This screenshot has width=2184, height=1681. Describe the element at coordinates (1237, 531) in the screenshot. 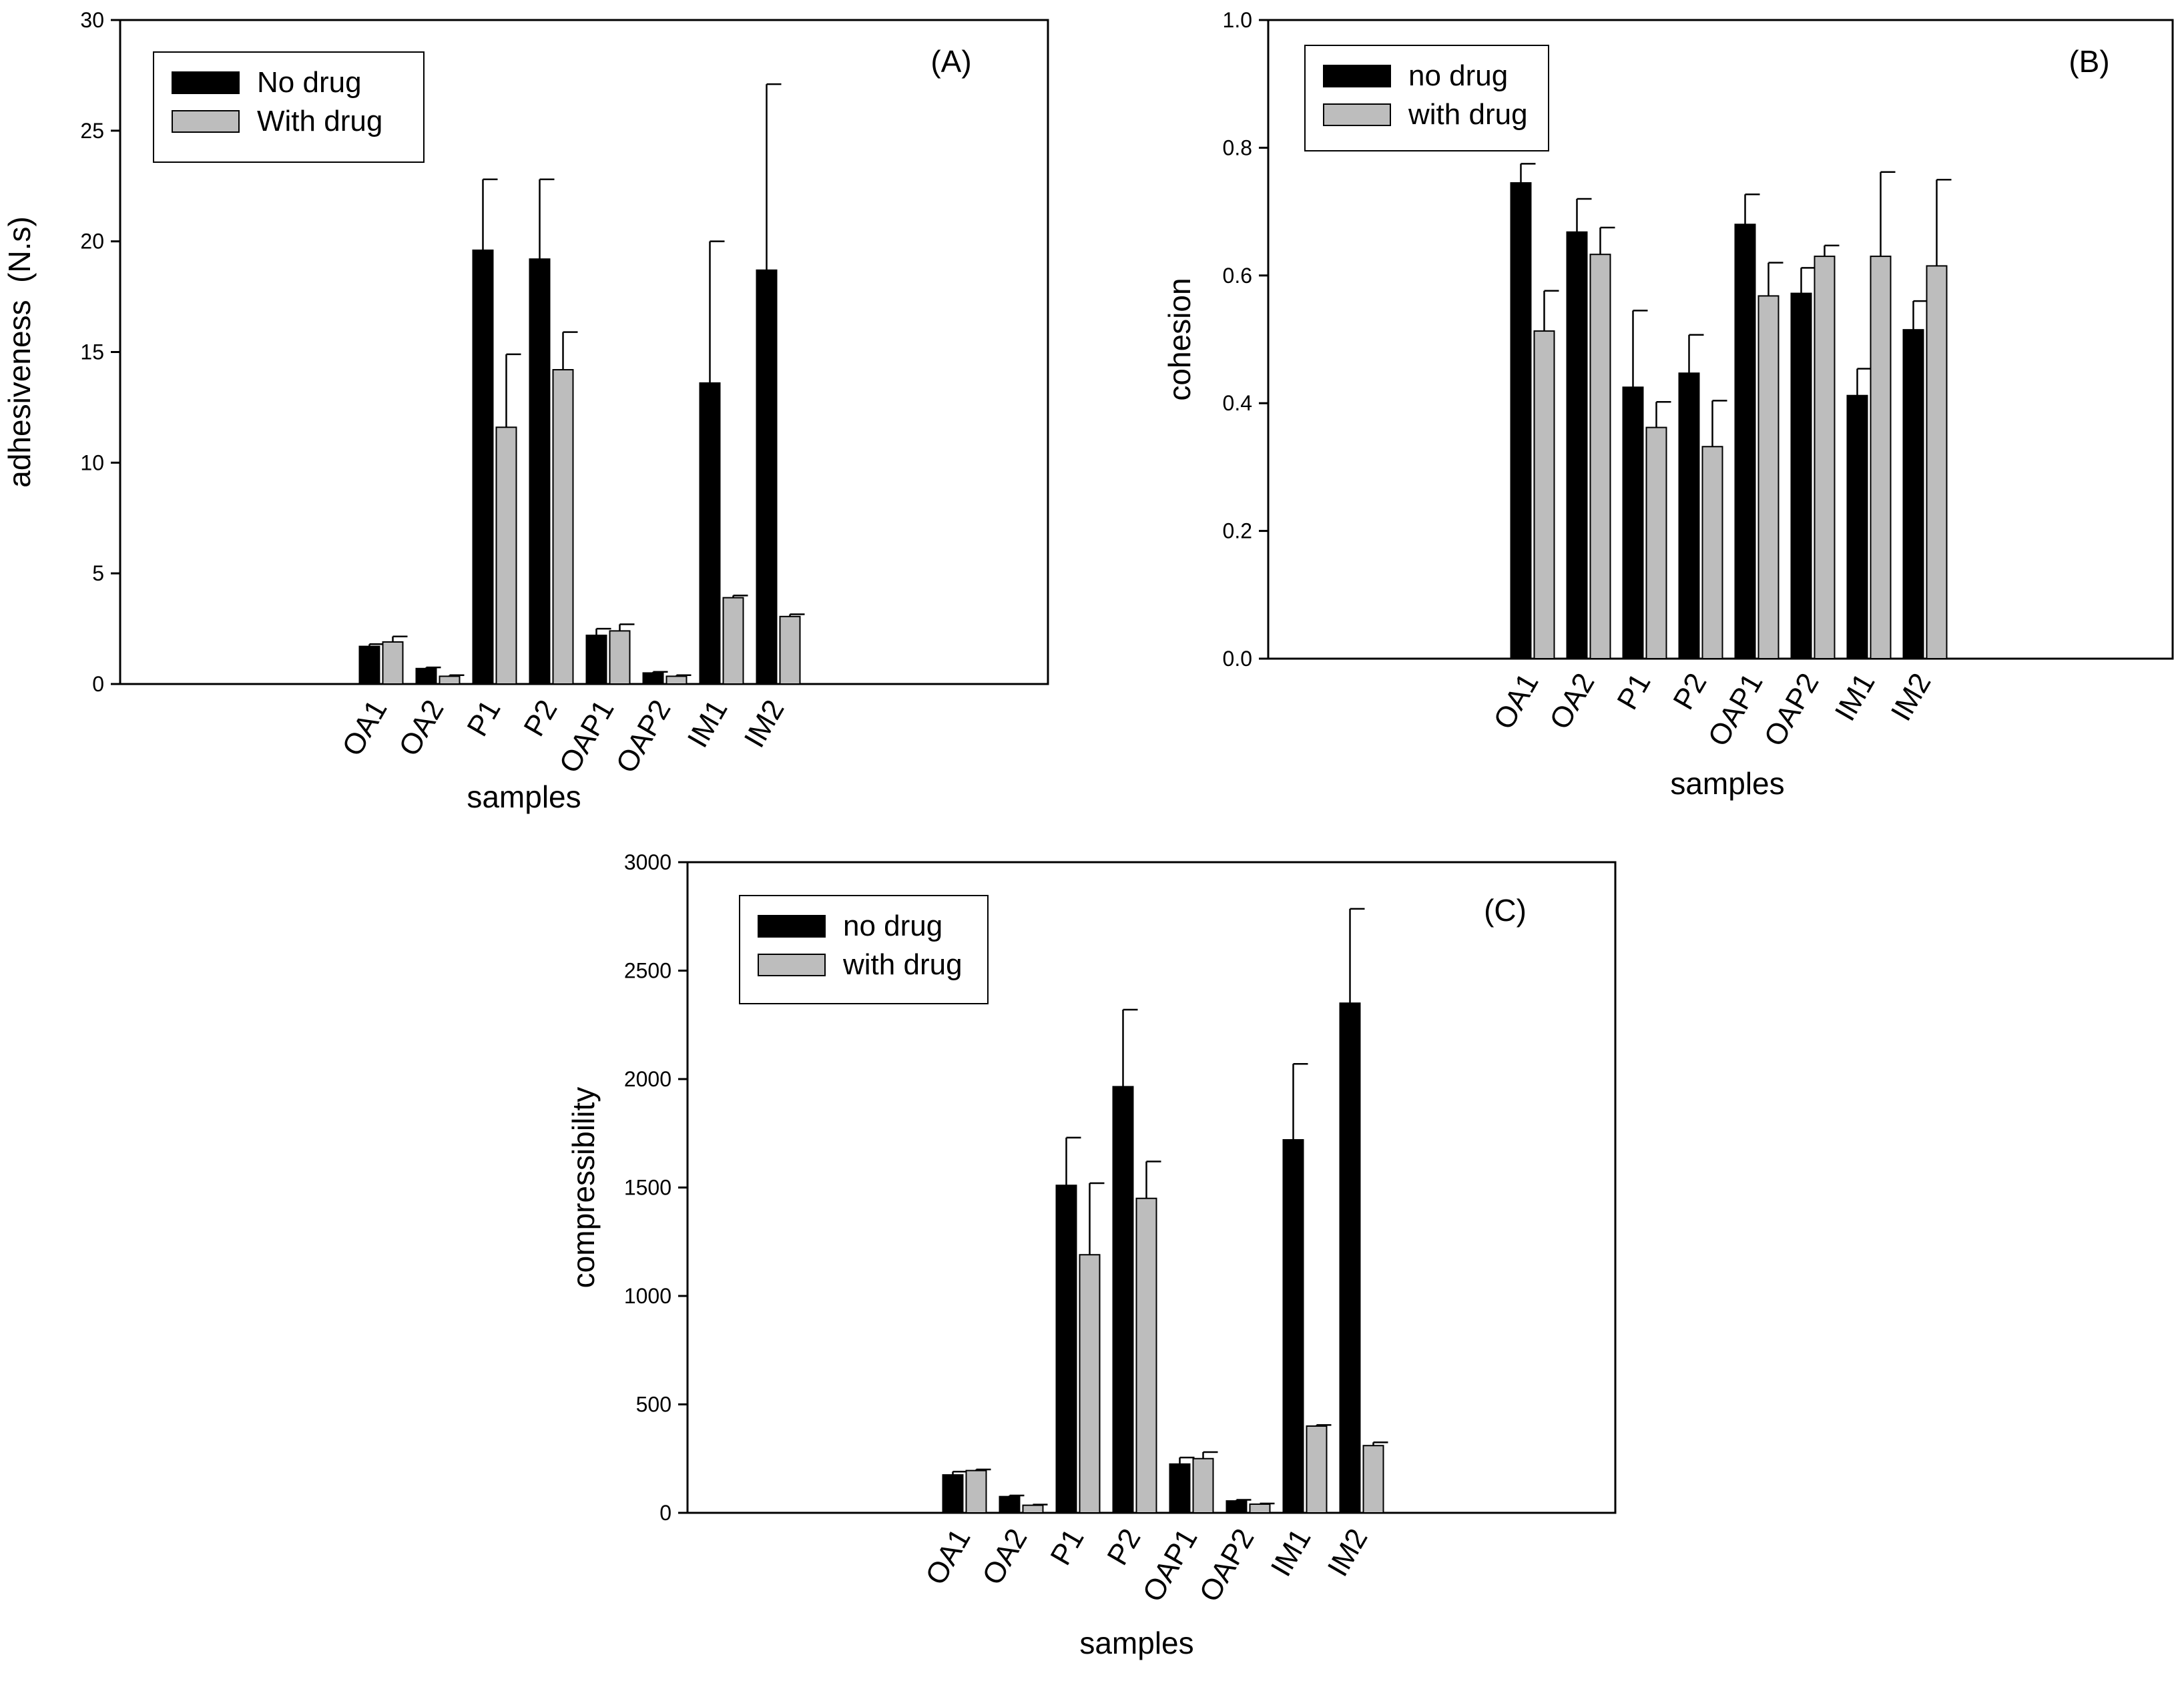

I see `y-tick-label: 0.2` at that location.